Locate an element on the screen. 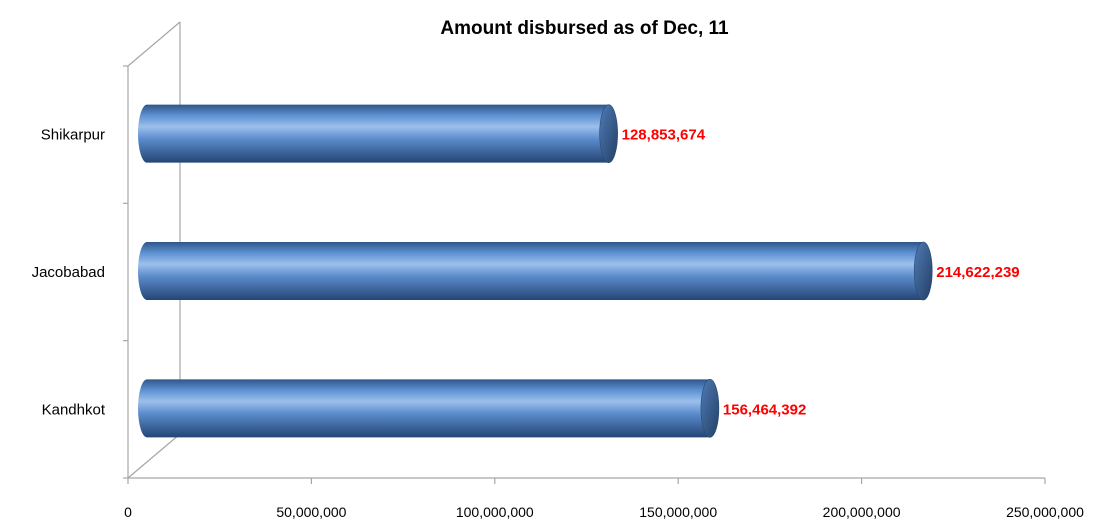 This screenshot has height=525, width=1099. bar-kandhkot is located at coordinates (429, 408).